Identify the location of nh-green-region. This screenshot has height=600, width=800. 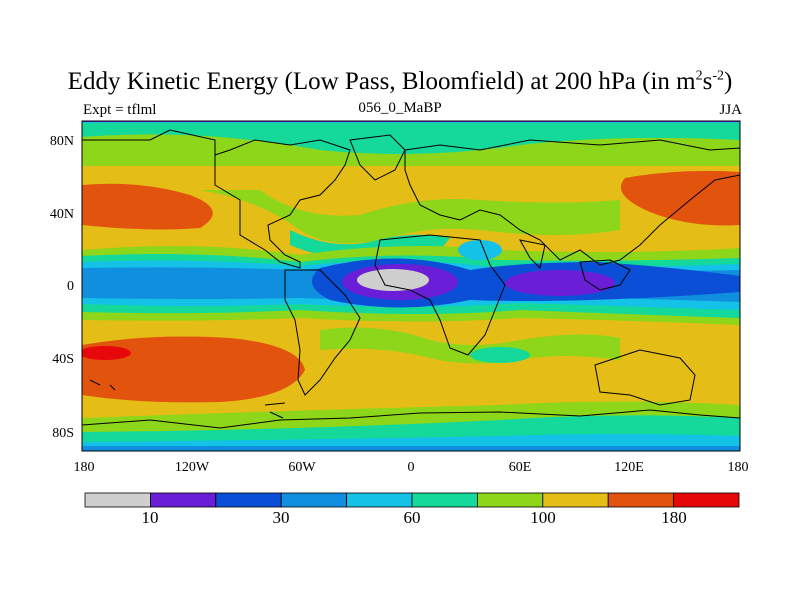
(410, 217).